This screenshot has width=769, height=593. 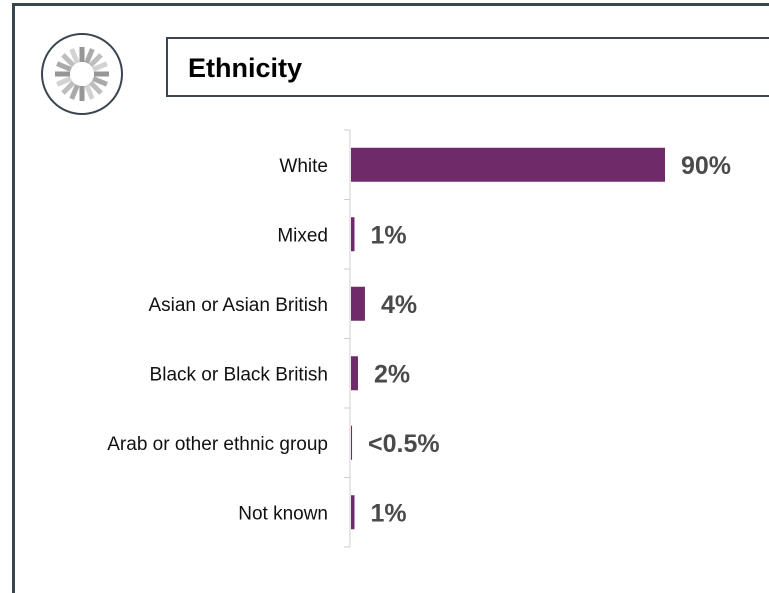 What do you see at coordinates (404, 444) in the screenshot?
I see `value-label: <0.5%` at bounding box center [404, 444].